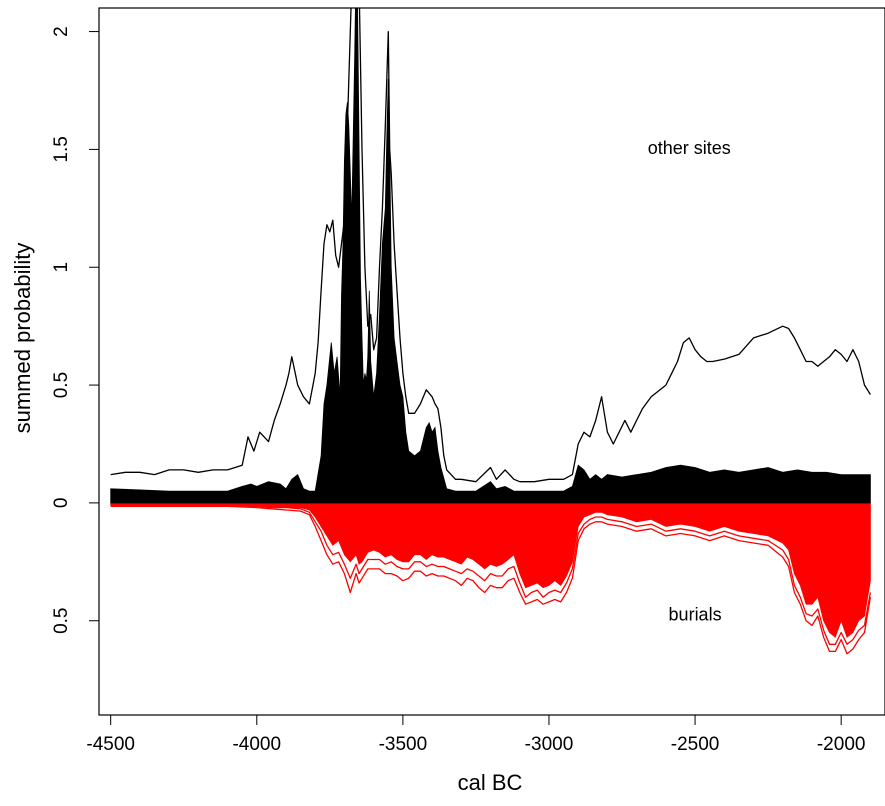  Describe the element at coordinates (695, 615) in the screenshot. I see `annotation-burials: burials` at that location.